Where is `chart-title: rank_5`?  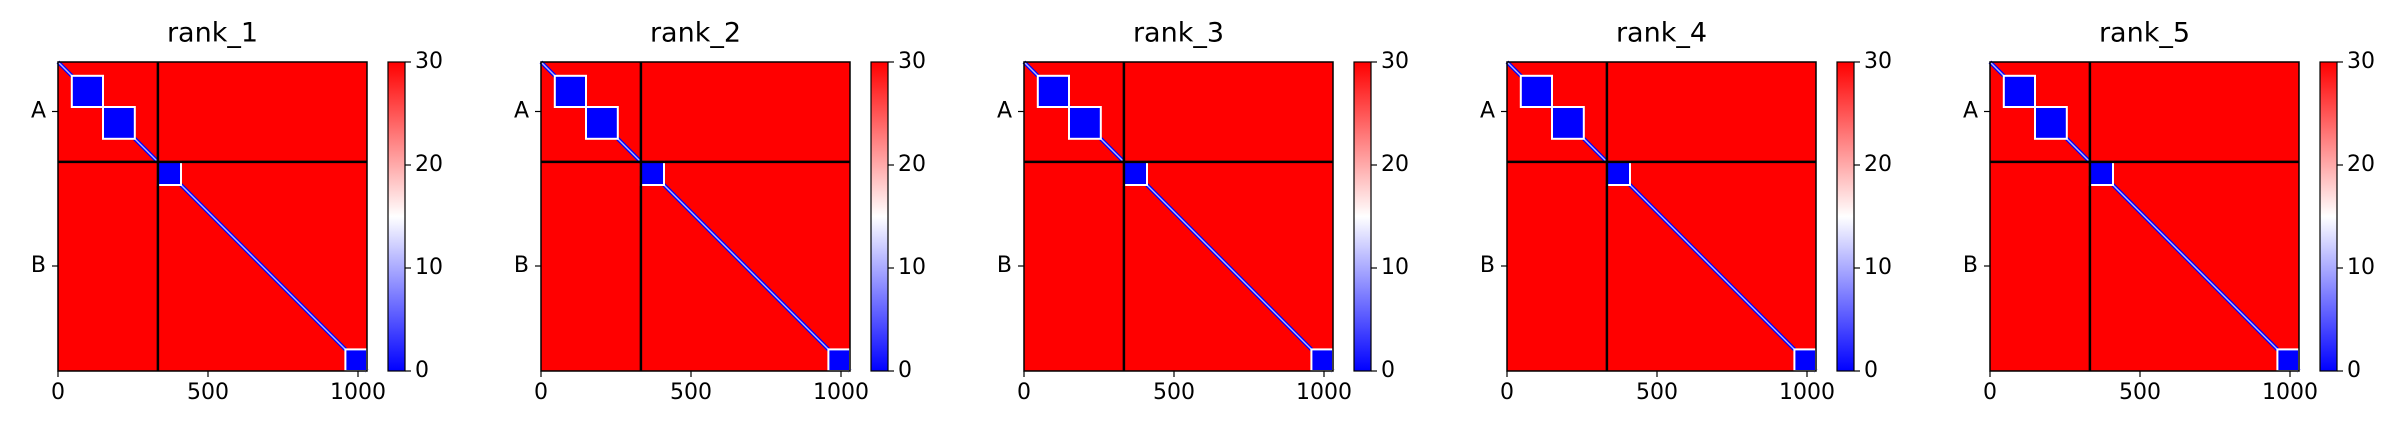 chart-title: rank_5 is located at coordinates (2144, 33).